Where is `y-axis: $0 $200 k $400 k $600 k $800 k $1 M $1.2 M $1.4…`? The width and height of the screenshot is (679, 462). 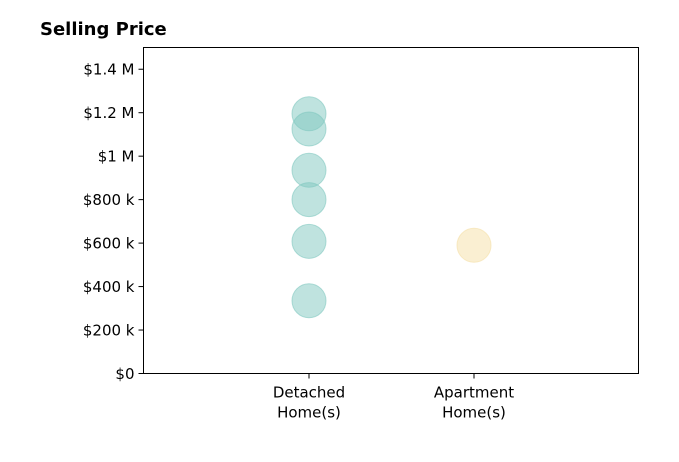
y-axis: $0 $200 k $400 k $600 k $800 k $1 M $1.2 M $1.4… is located at coordinates (113, 222).